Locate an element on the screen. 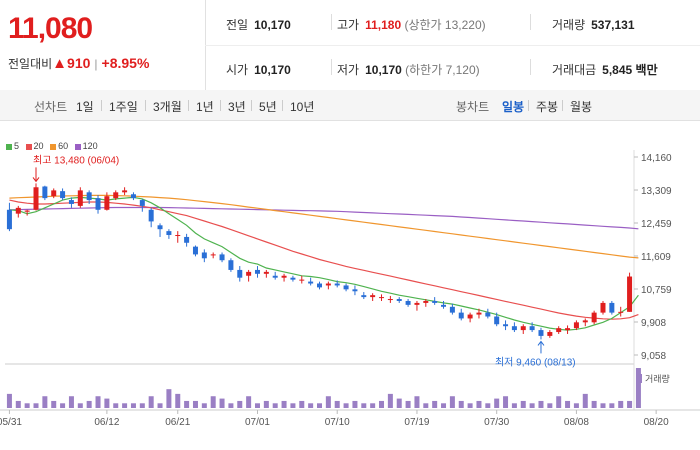 The image size is (700, 450). range-1w: 1주일 is located at coordinates (123, 107).